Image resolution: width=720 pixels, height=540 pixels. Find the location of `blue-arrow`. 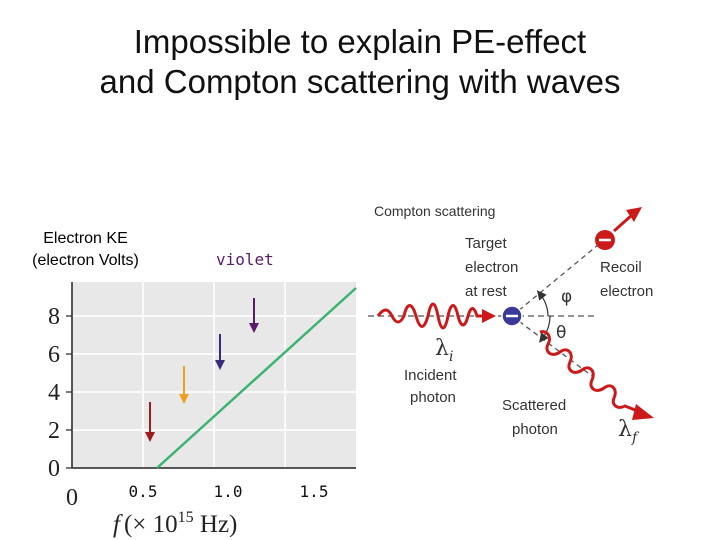

blue-arrow is located at coordinates (220, 352).